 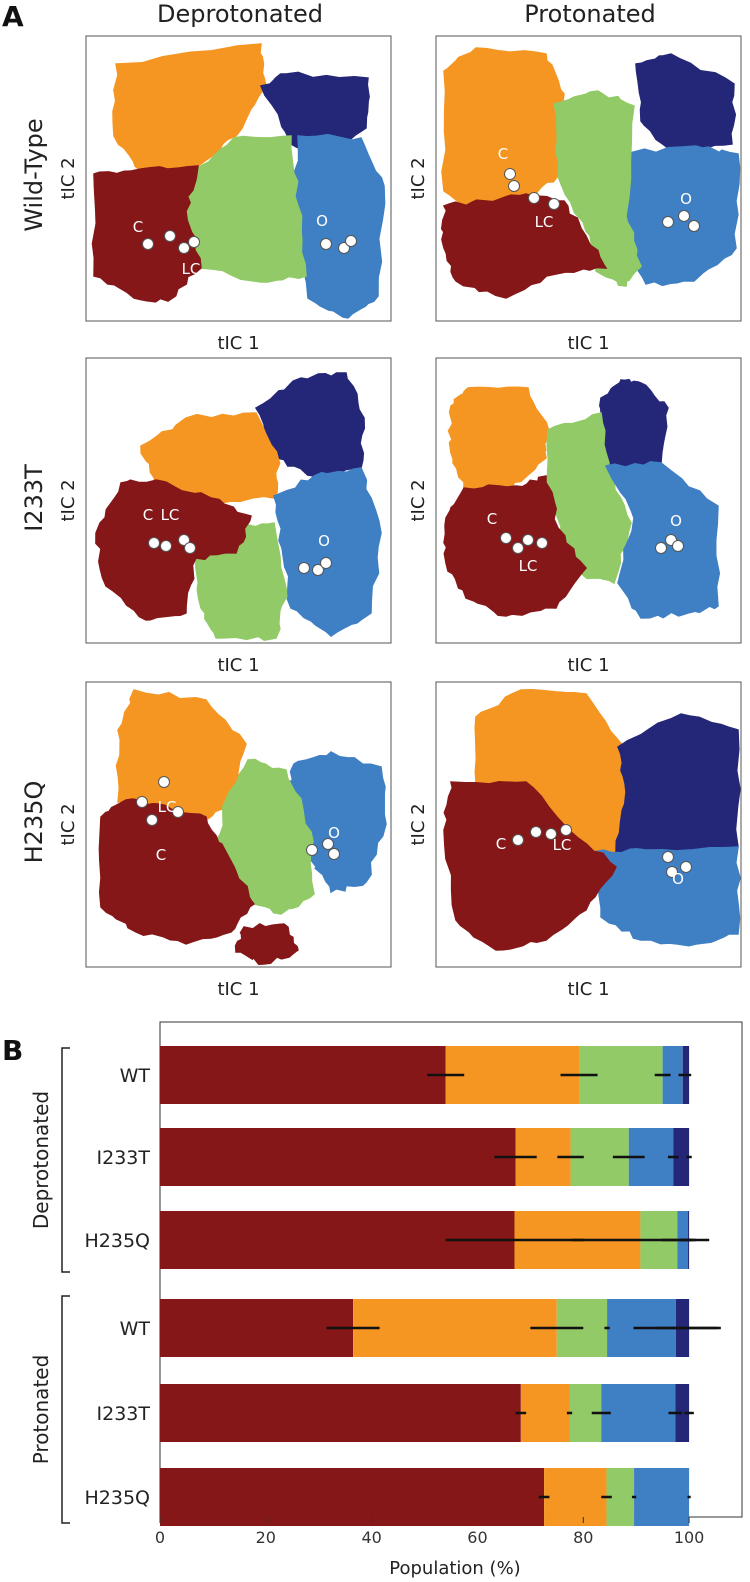 I want to click on group-label-deprotonated: Deprotonated, so click(x=41, y=1160).